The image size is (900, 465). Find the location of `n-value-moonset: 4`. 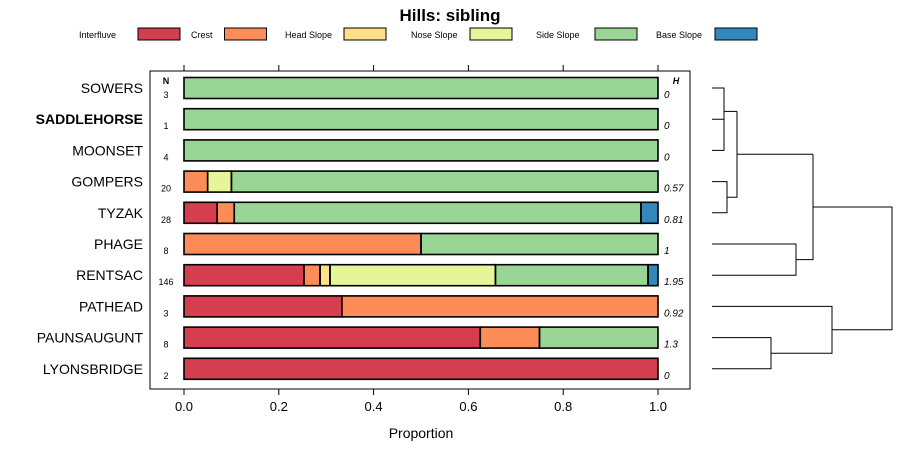

n-value-moonset: 4 is located at coordinates (165, 157).